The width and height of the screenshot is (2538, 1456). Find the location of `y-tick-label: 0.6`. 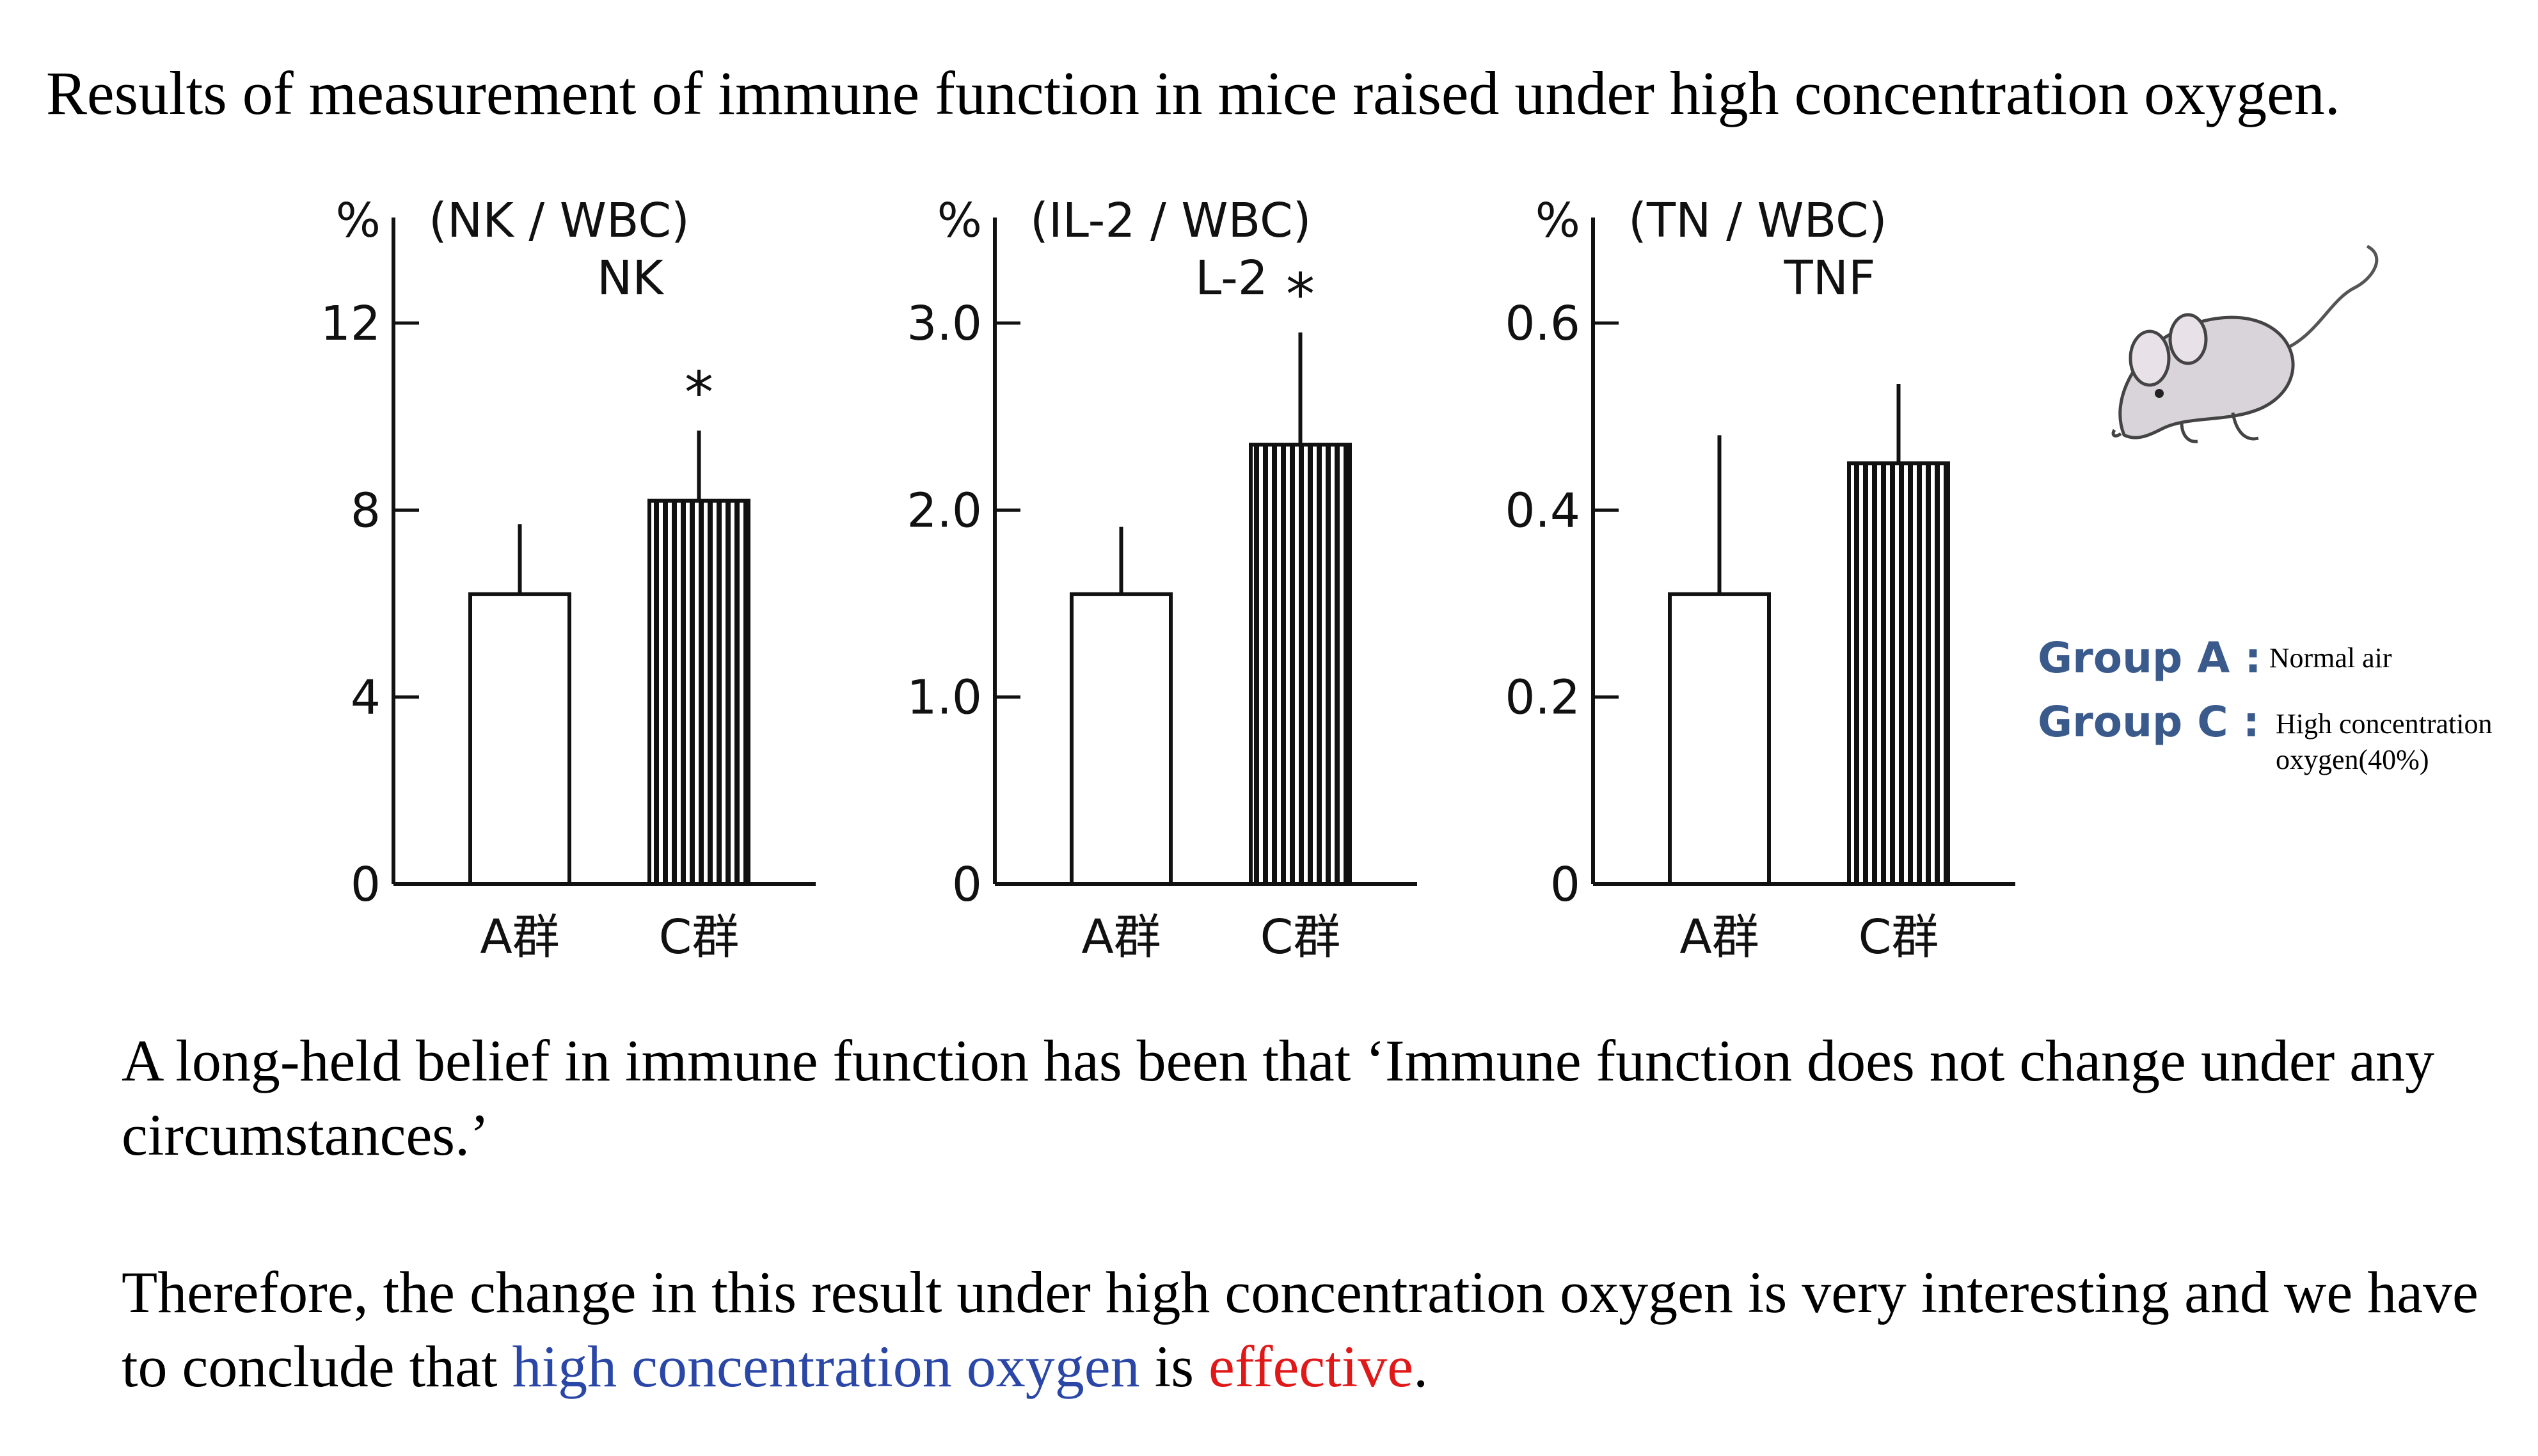

y-tick-label: 0.6 is located at coordinates (1542, 323).